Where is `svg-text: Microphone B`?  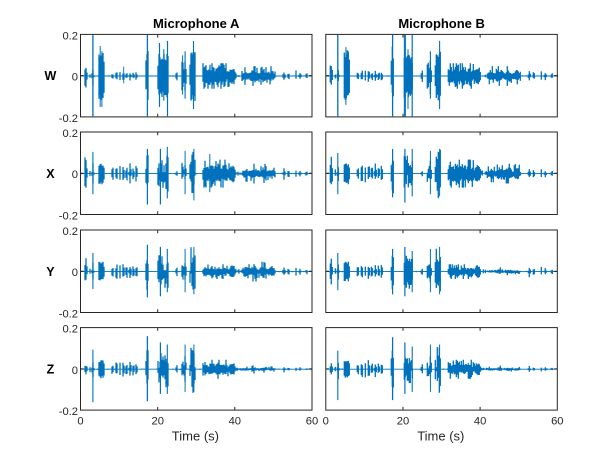
svg-text: Microphone B is located at coordinates (441, 23).